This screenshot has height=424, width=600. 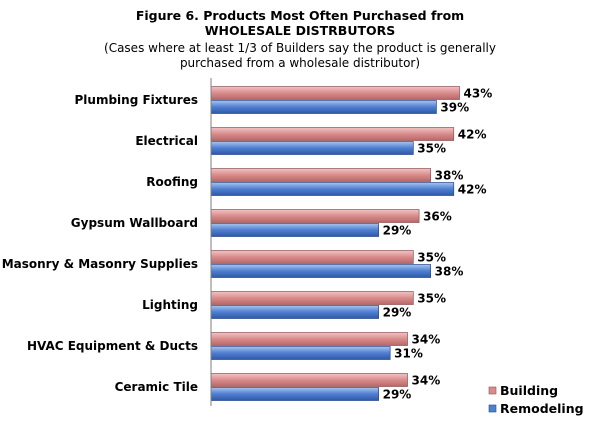 What do you see at coordinates (335, 93) in the screenshot?
I see `bar-building-plumbing-fixtures` at bounding box center [335, 93].